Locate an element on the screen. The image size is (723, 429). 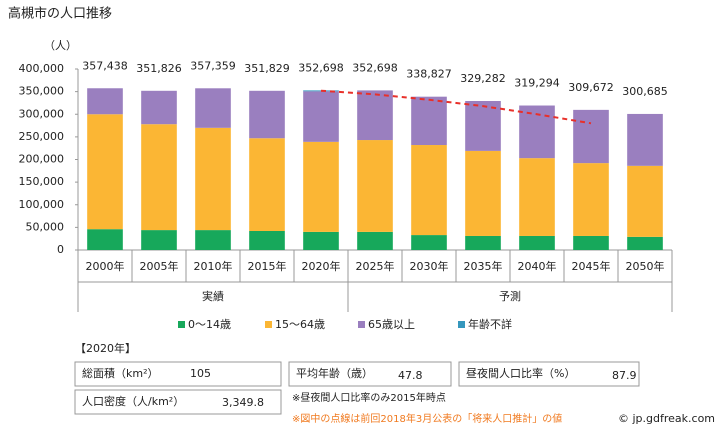
x-tick-label: 2005年 is located at coordinates (159, 266).